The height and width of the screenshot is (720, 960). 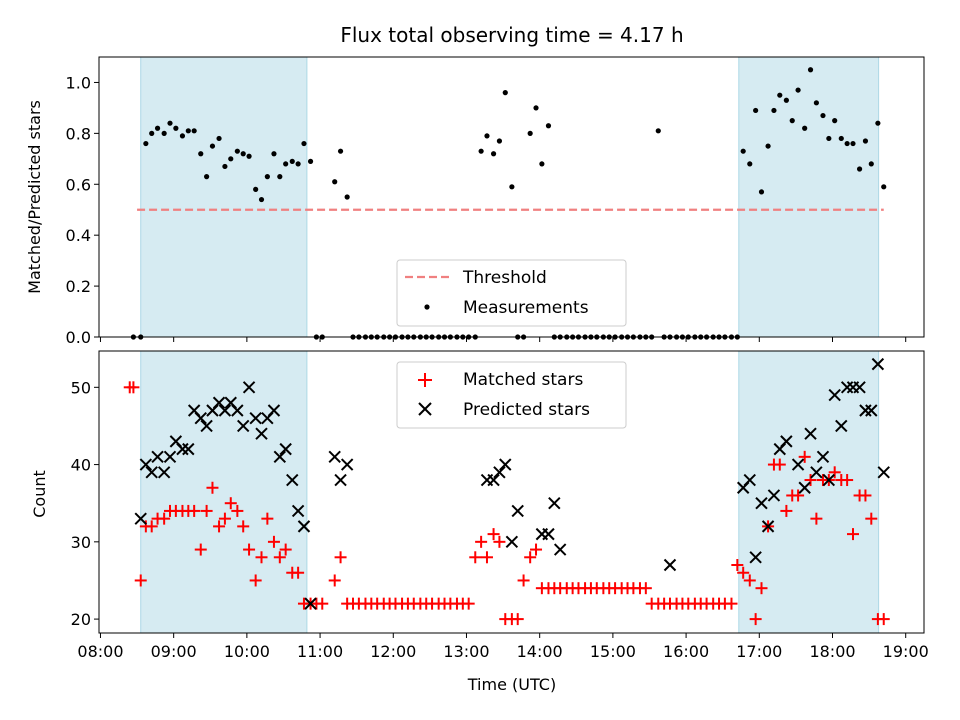 What do you see at coordinates (78, 337) in the screenshot?
I see `top-y-tick-label: 0.0` at bounding box center [78, 337].